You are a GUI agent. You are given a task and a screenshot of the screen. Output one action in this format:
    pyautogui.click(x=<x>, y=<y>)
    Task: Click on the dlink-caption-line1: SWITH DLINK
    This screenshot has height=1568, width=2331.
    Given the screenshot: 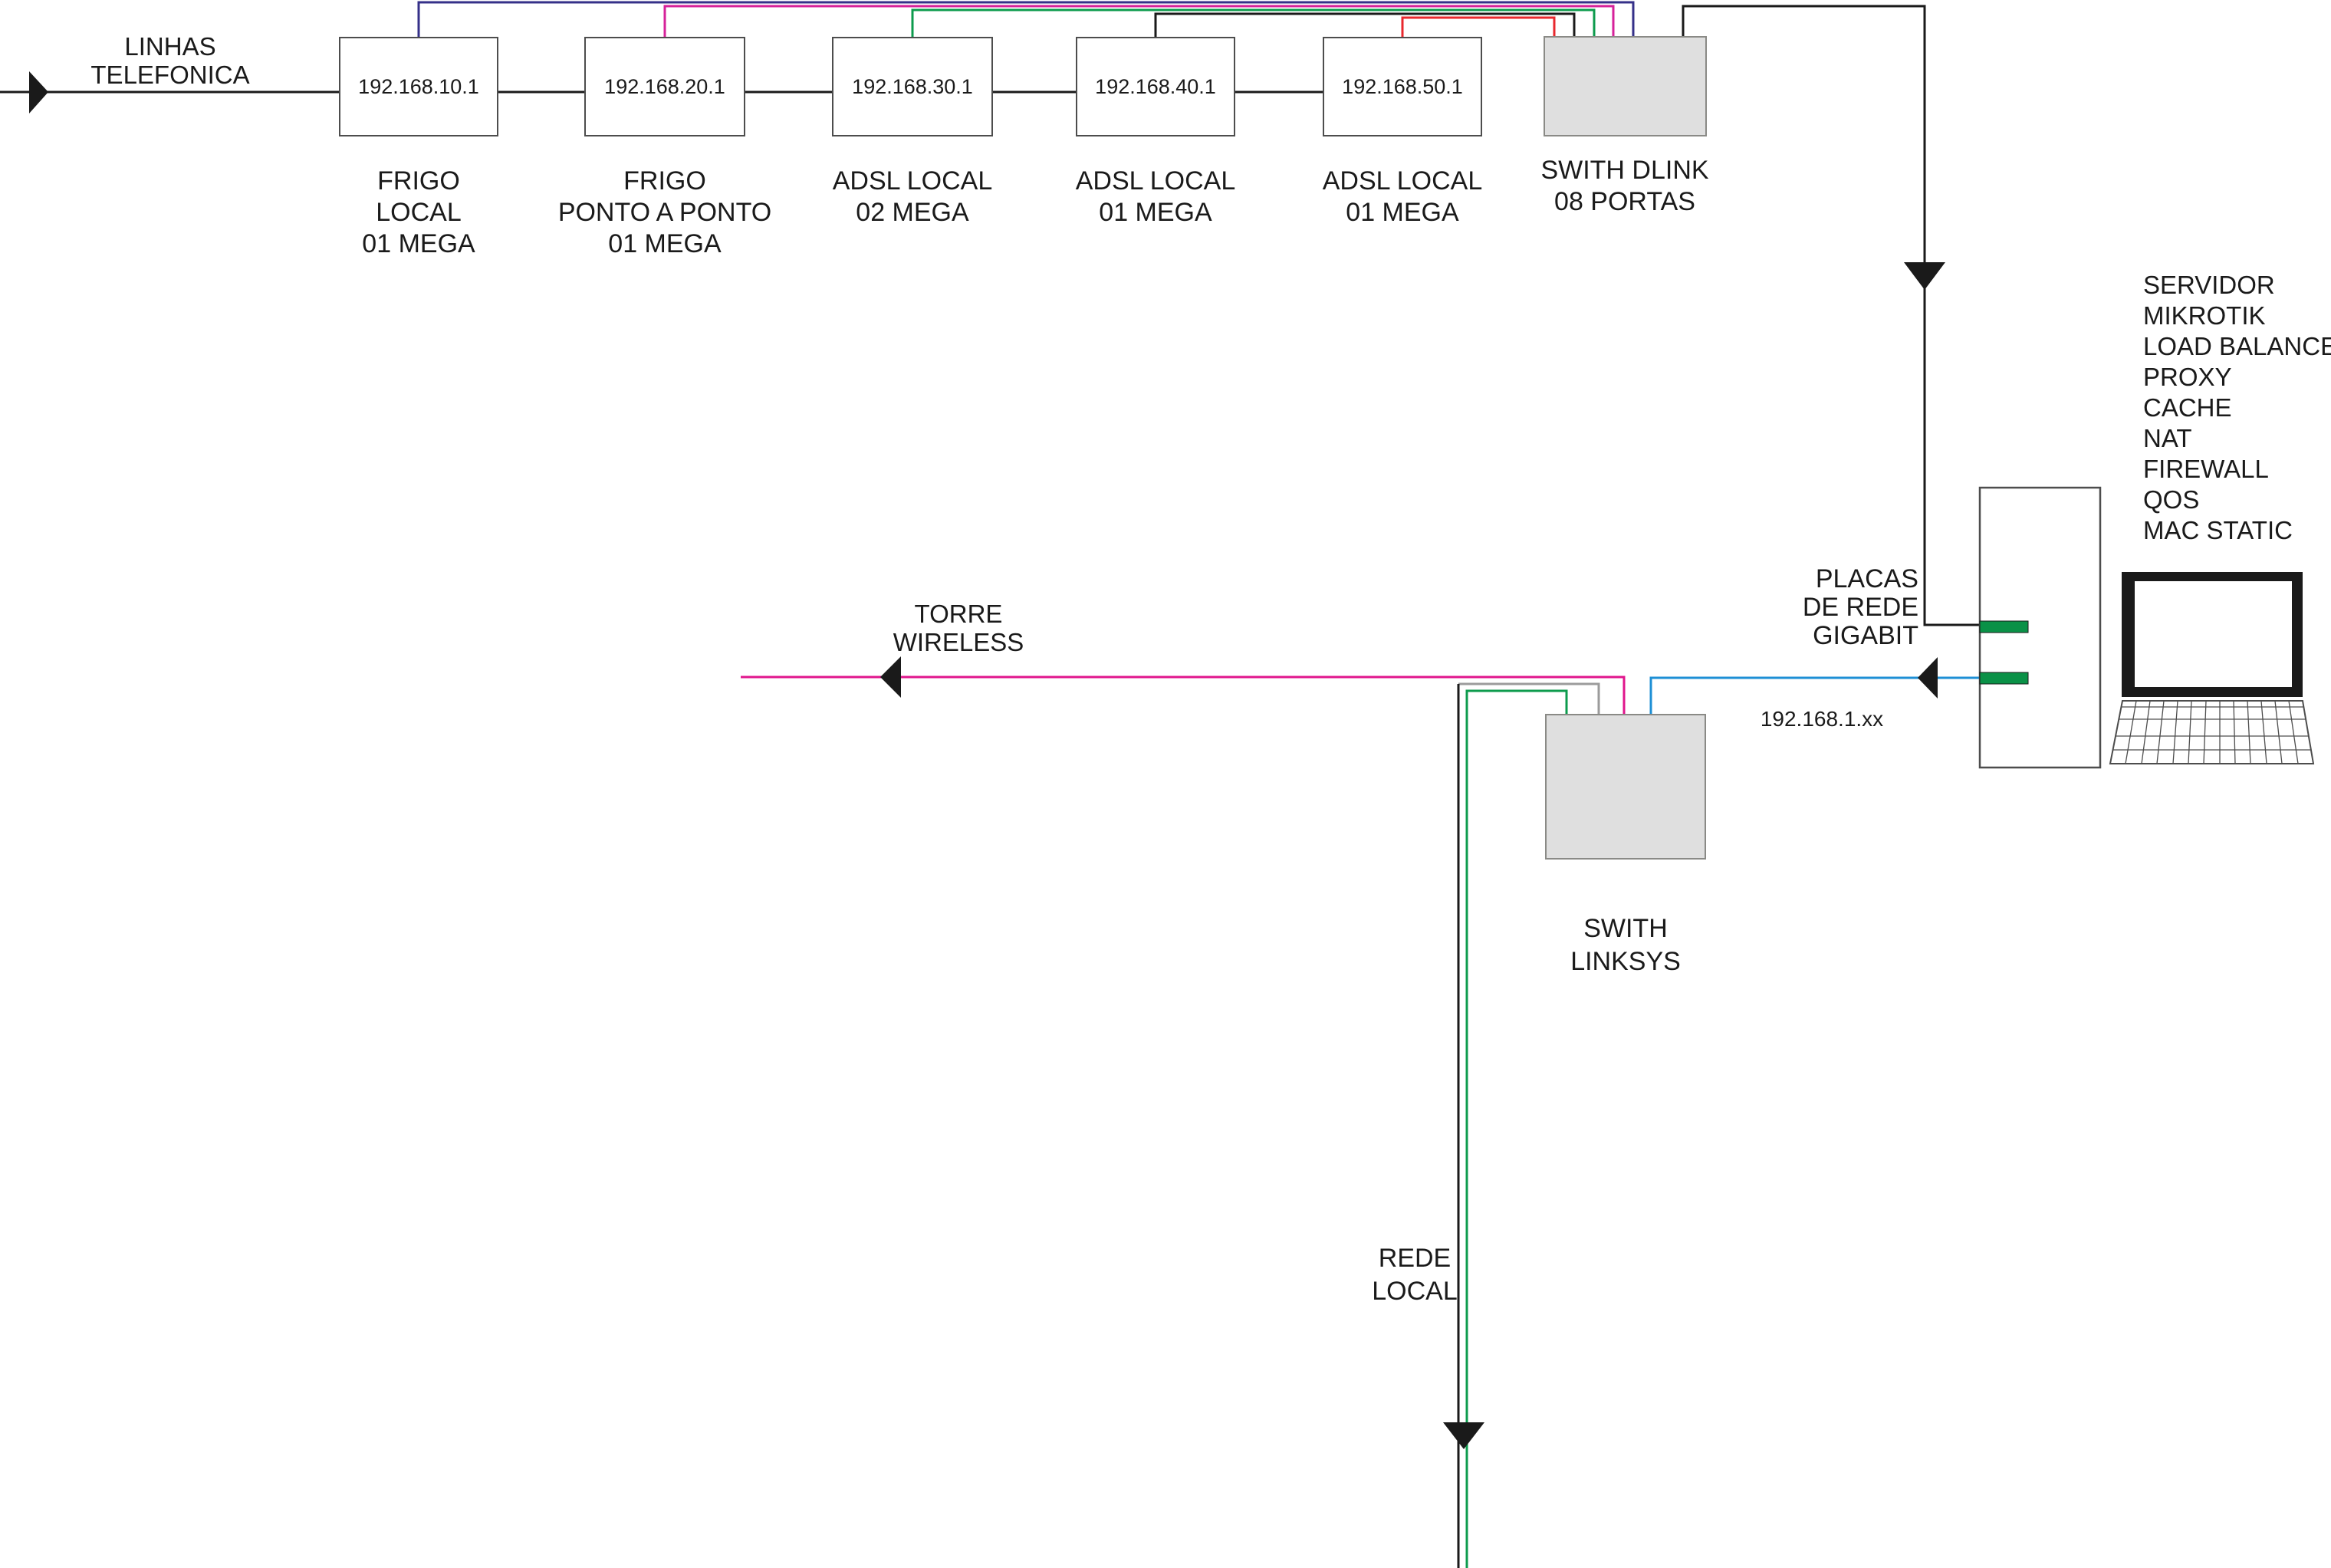 What is the action you would take?
    pyautogui.click(x=1625, y=171)
    